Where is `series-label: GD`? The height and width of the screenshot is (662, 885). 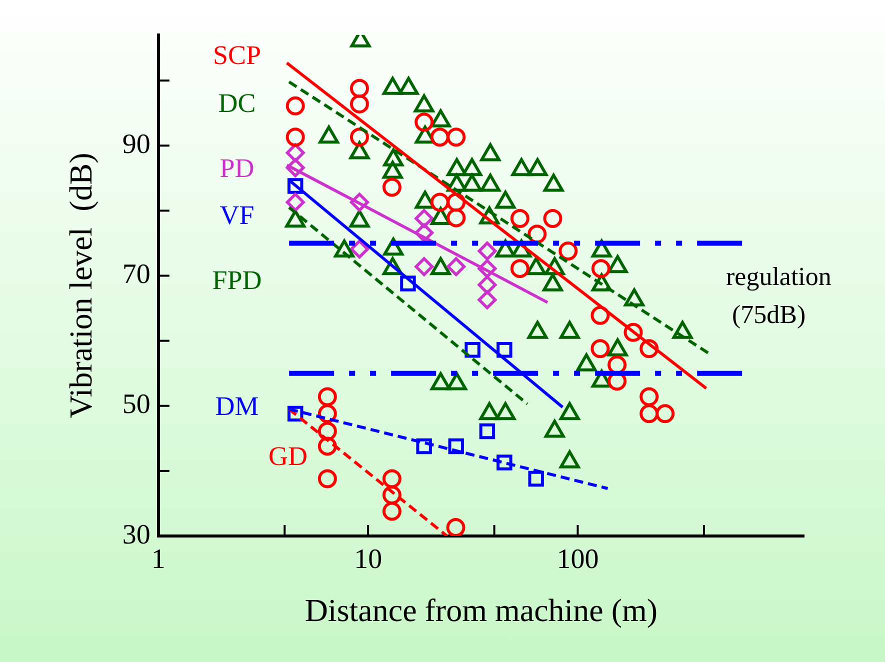
series-label: GD is located at coordinates (288, 456).